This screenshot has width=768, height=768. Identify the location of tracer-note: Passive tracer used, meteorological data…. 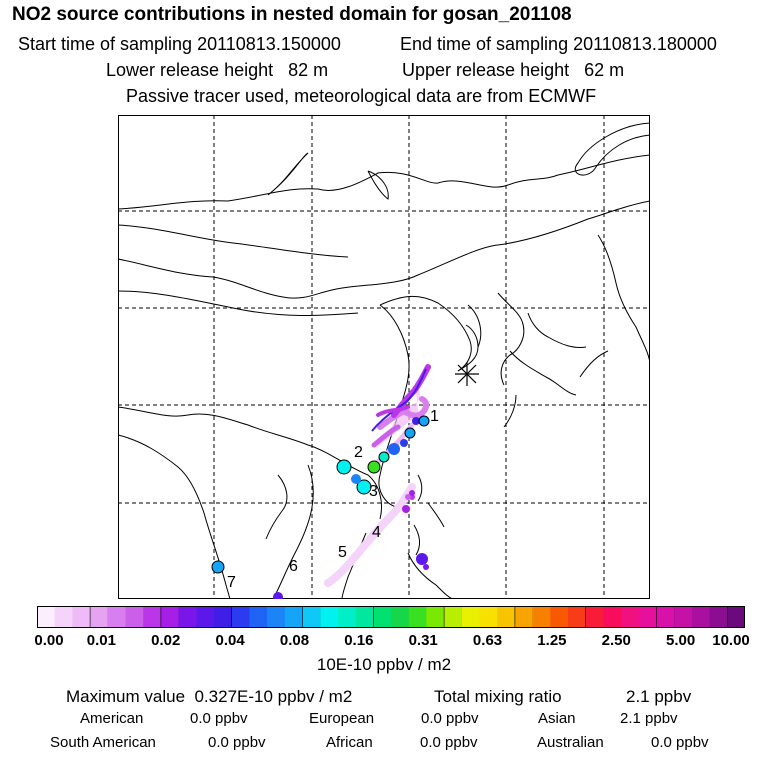
(361, 96).